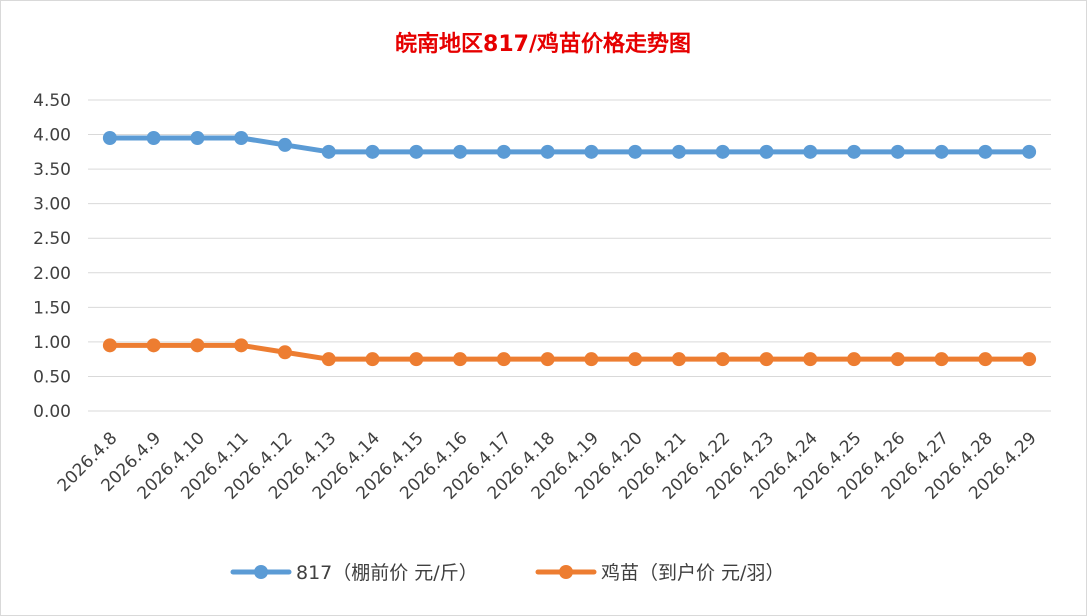 This screenshot has height=616, width=1087. I want to click on y-tick-label: 0.50, so click(52, 377).